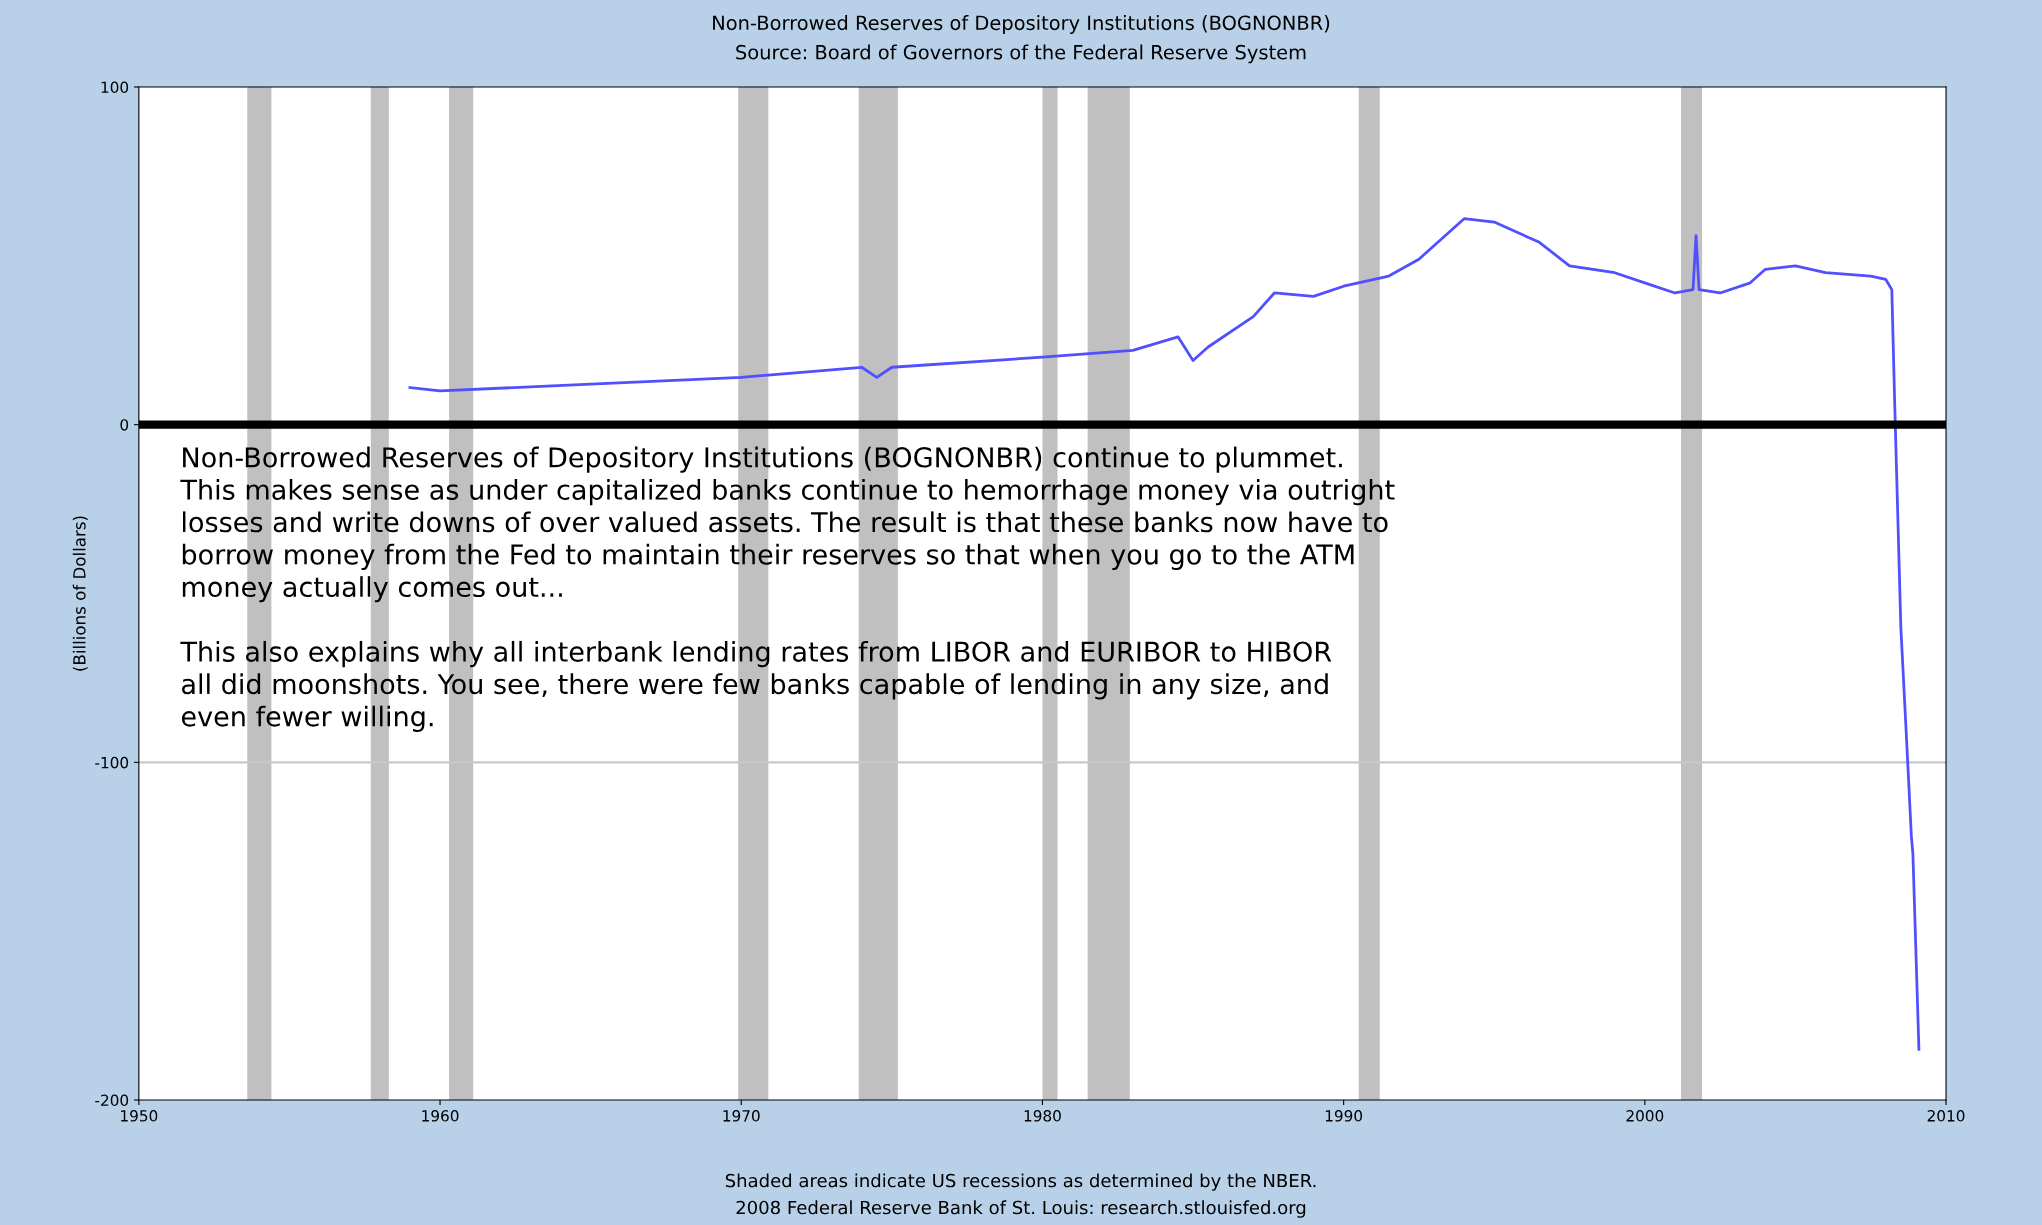  I want to click on y-axis-title: (Billions of Dollars), so click(80, 593).